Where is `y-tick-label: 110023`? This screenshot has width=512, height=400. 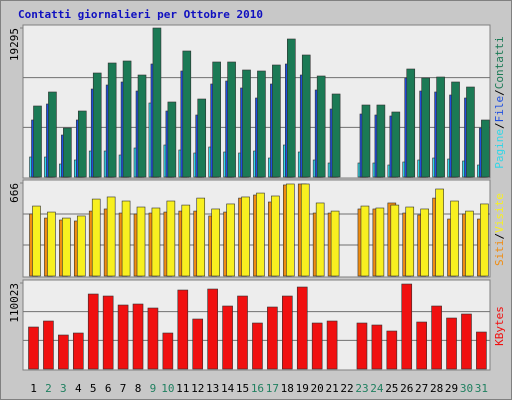 y-tick-label: 110023 is located at coordinates (14, 303).